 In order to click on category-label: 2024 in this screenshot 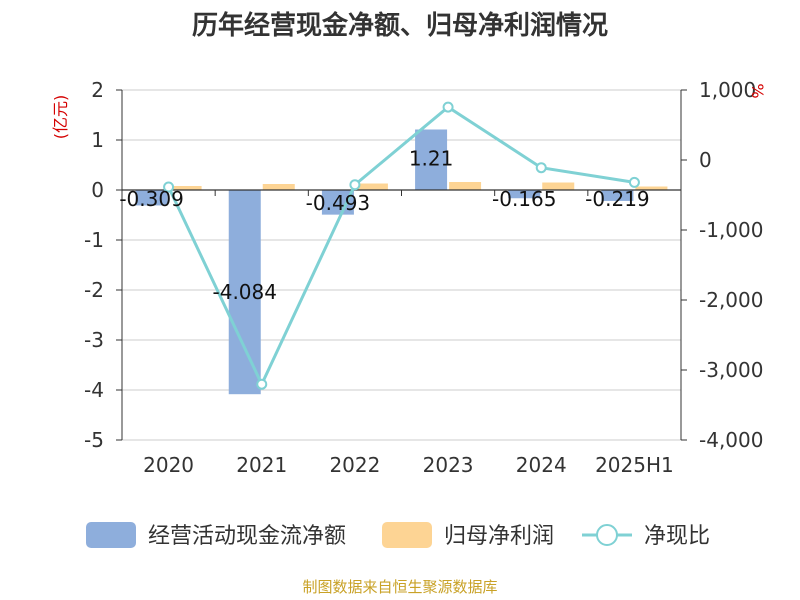, I will do `click(541, 465)`.